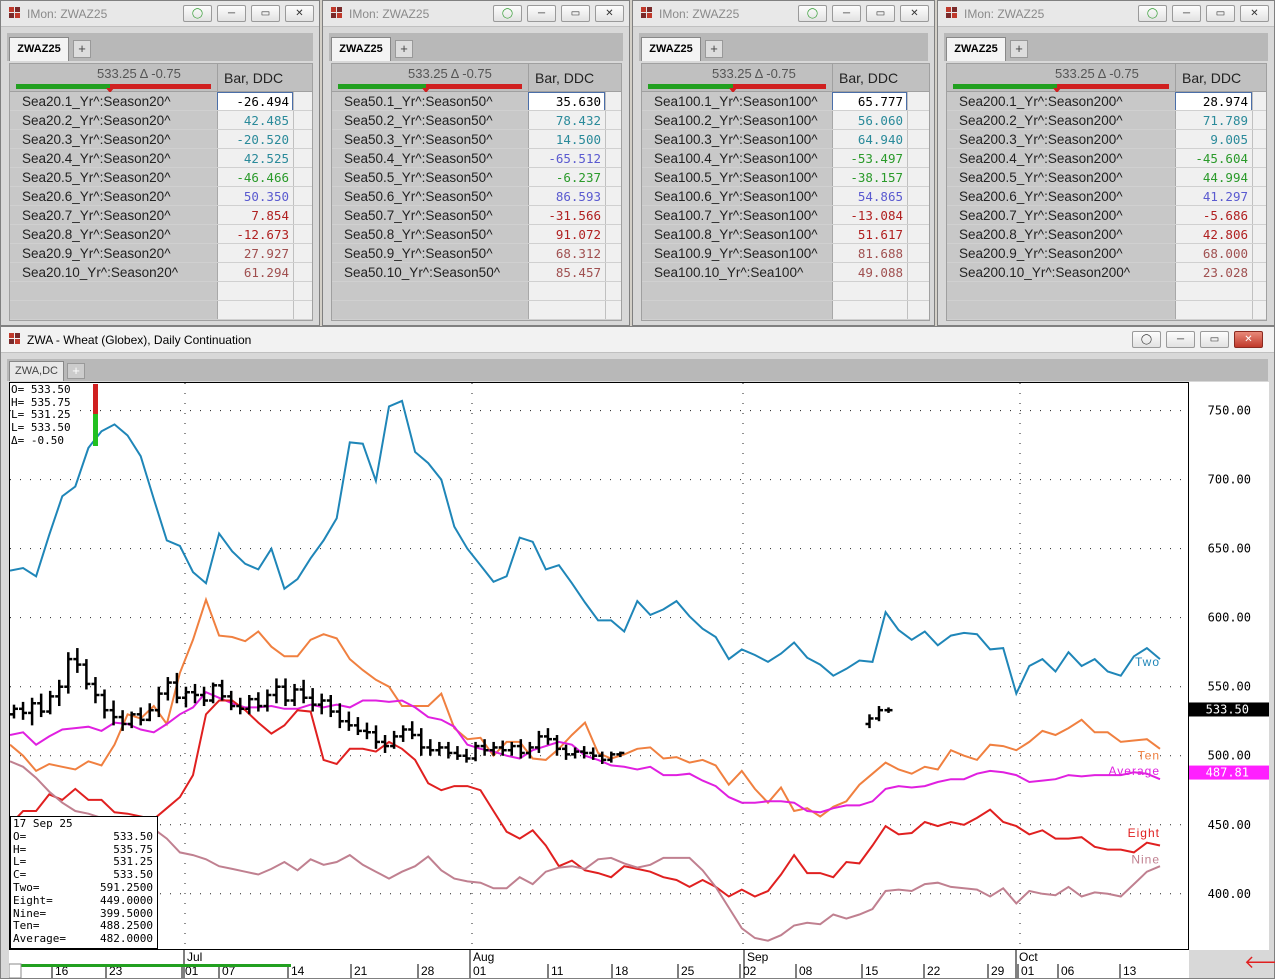 This screenshot has height=979, width=1275. What do you see at coordinates (1213, 234) in the screenshot?
I see `study-value: 42.806` at bounding box center [1213, 234].